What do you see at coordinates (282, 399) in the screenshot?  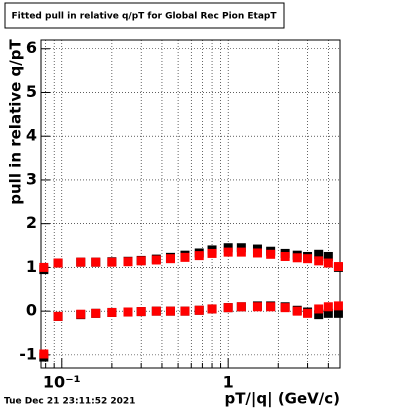 I see `x-axis-label: pT/|q| (GeV/c)` at bounding box center [282, 399].